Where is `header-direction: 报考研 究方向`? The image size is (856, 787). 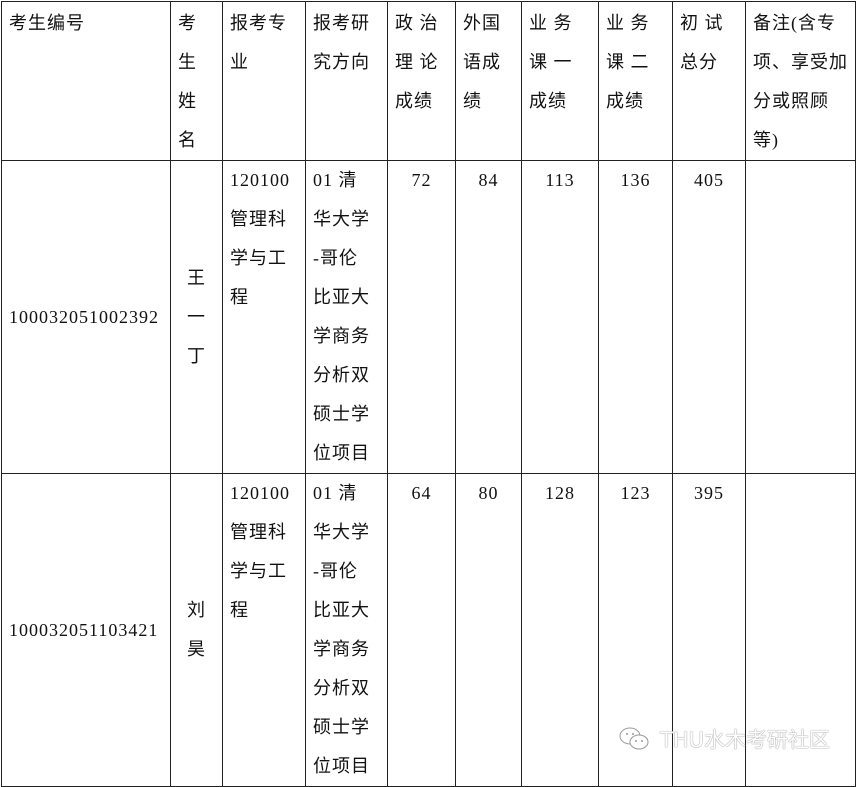
header-direction: 报考研 究方向 is located at coordinates (346, 81).